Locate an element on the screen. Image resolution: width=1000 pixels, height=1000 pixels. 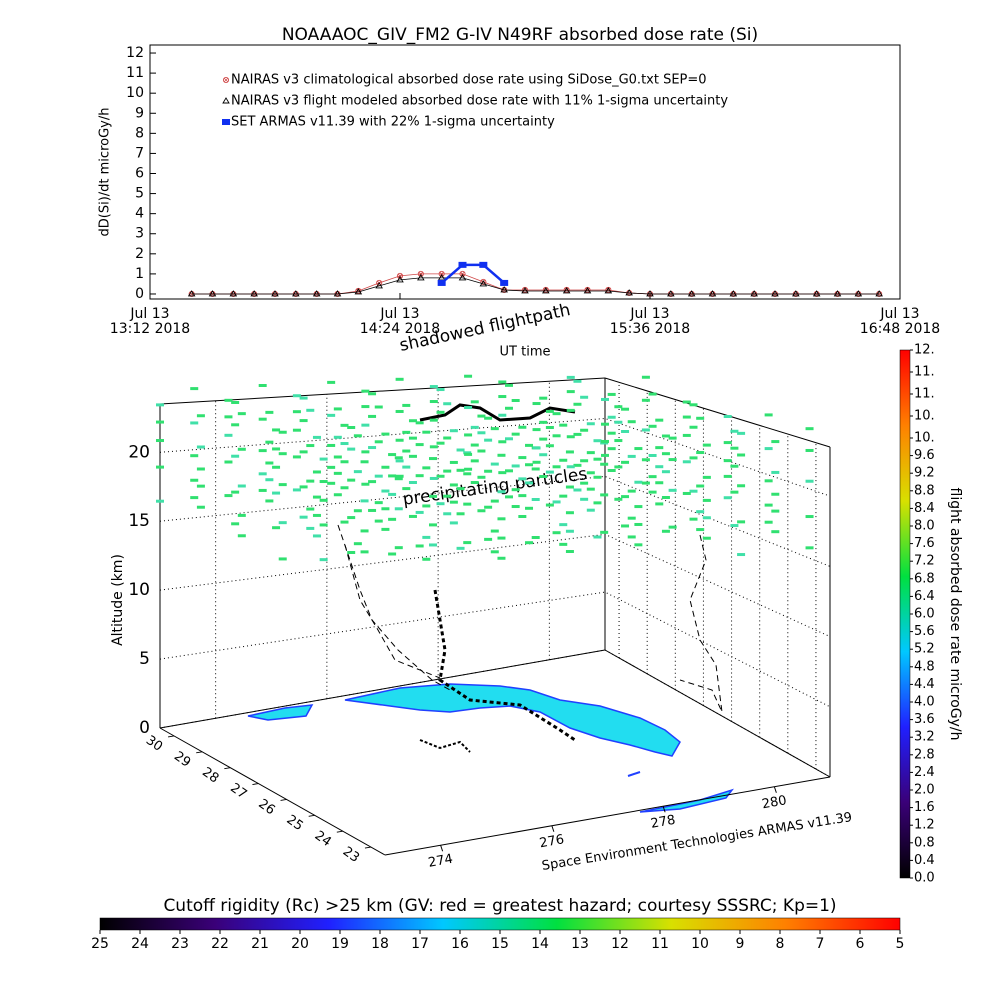
colorbar-tick-label: 6.4 is located at coordinates (924, 596).